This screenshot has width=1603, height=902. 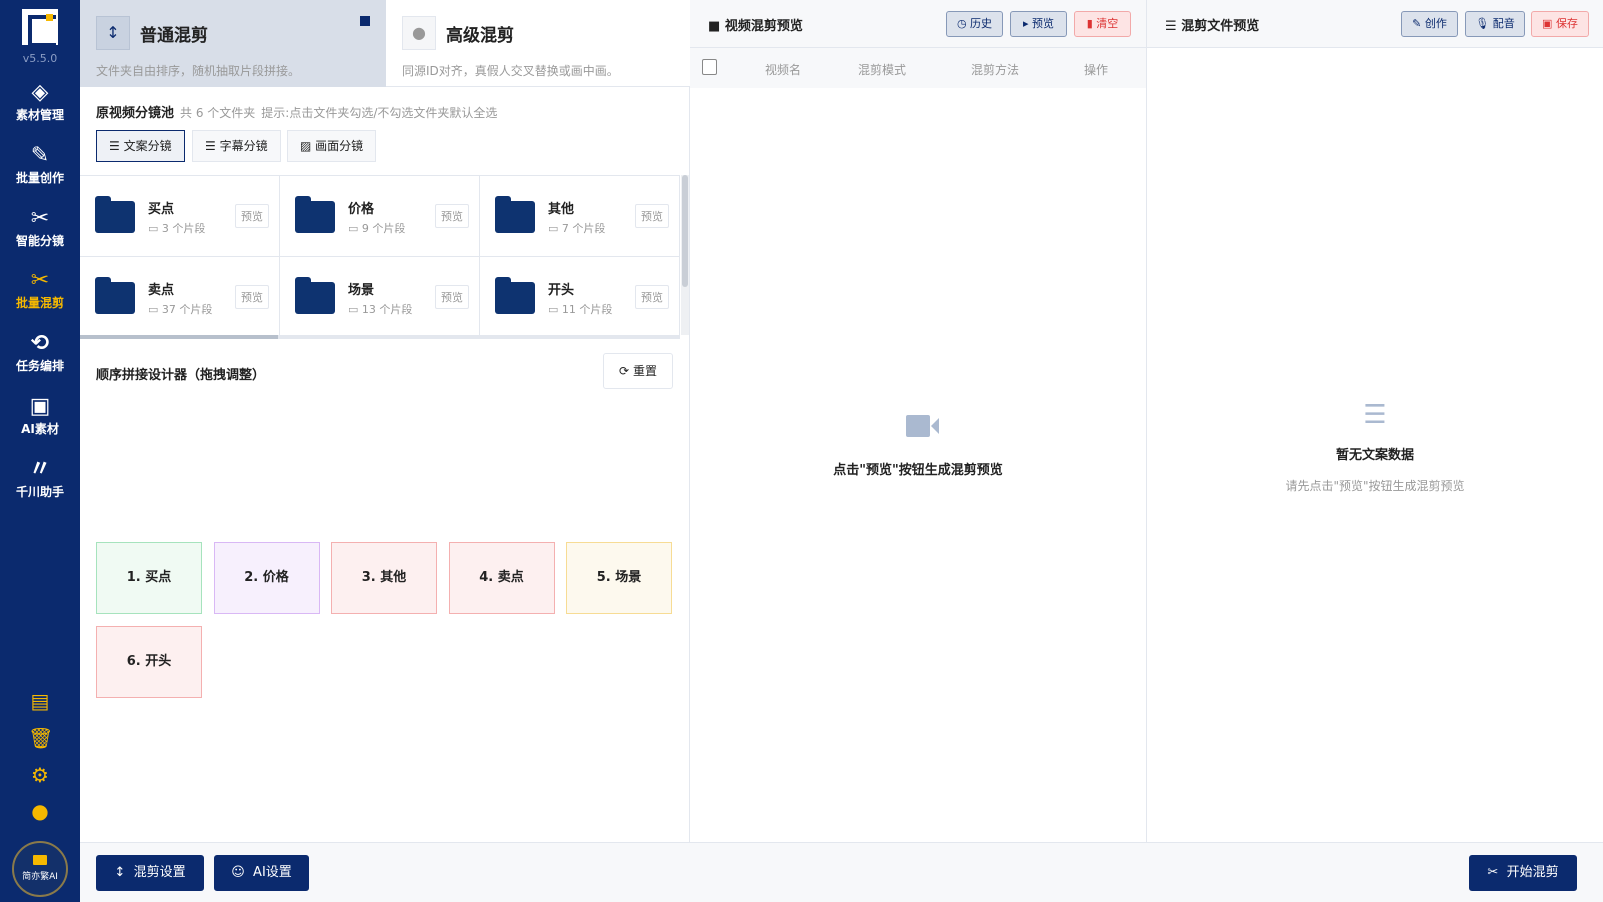 I want to click on folder-item: 买点 ▭ 3 个片段 预览, so click(x=180, y=216).